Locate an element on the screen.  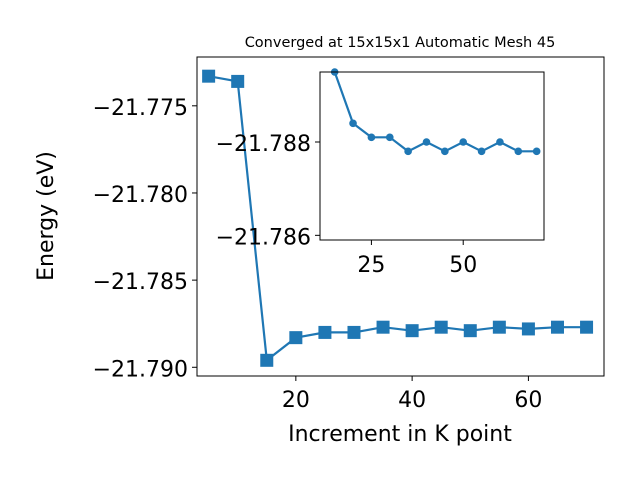
inset-y-axis: −21.788 −21.786 is located at coordinates (268, 191).